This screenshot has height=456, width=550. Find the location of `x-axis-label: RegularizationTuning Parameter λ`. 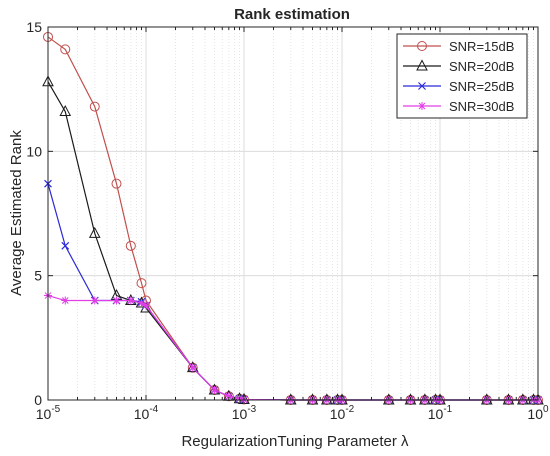

x-axis-label: RegularizationTuning Parameter λ is located at coordinates (295, 441).